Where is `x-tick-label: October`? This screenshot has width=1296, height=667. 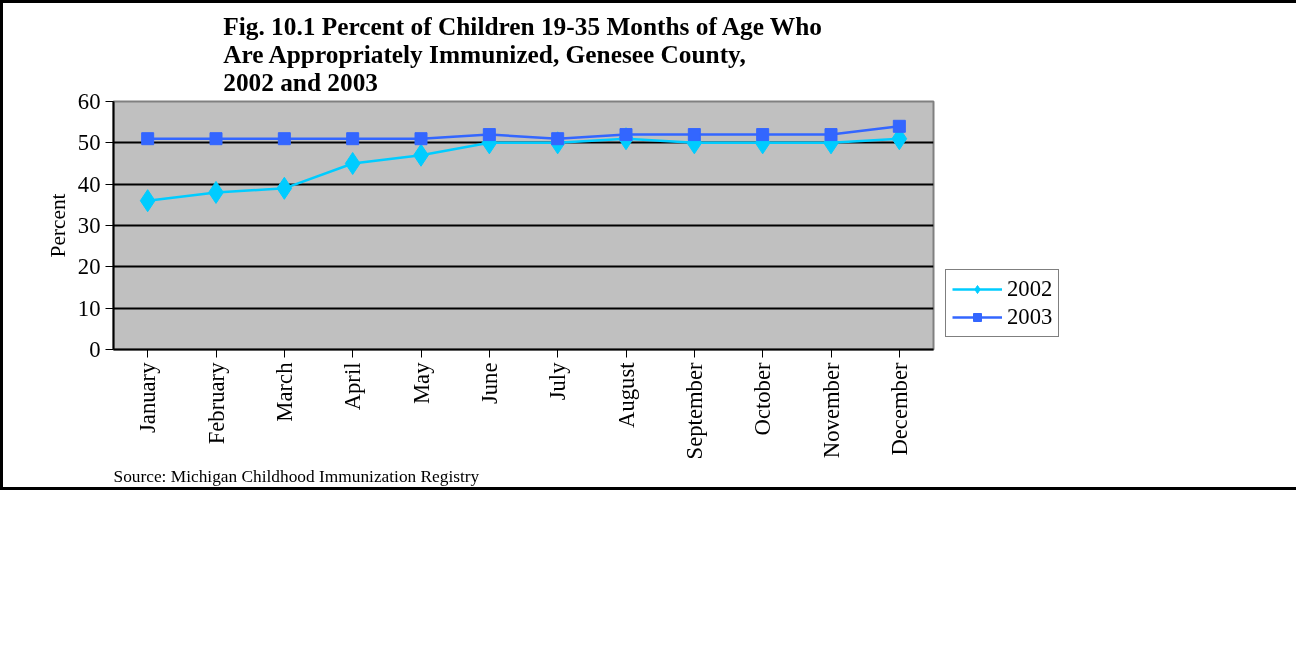
x-tick-label: October is located at coordinates (763, 399).